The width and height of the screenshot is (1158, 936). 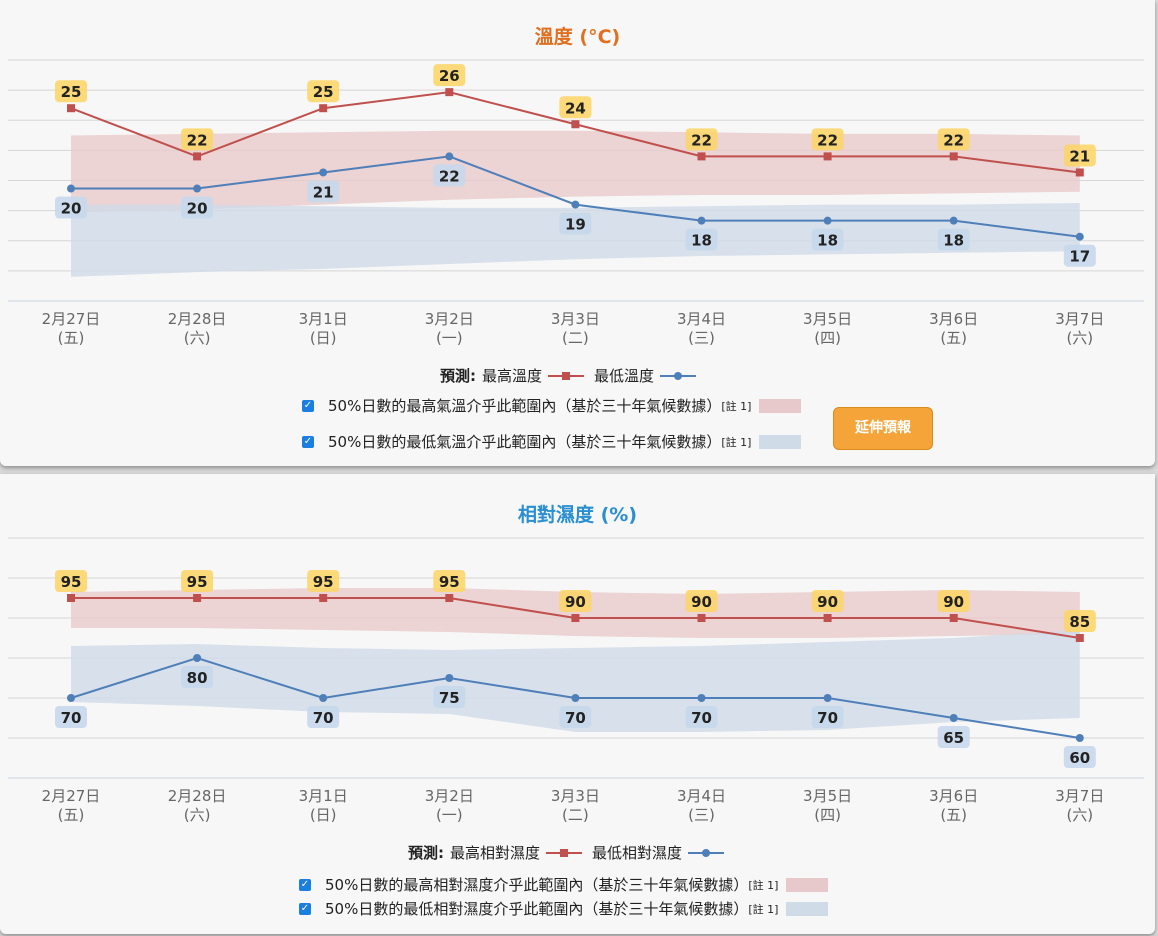 I want to click on x-tick-date: 3月1日, so click(x=323, y=319).